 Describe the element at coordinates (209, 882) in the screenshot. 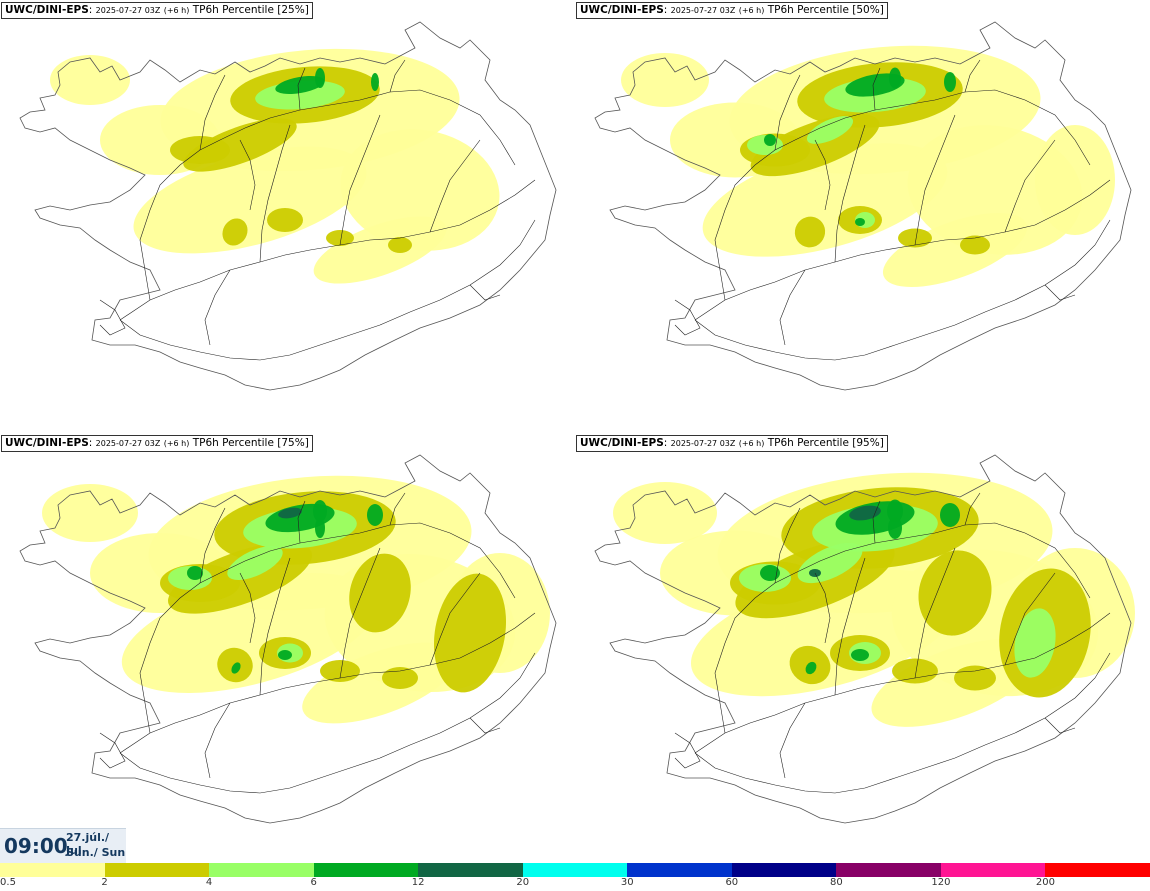

I see `legend-label: 4` at that location.